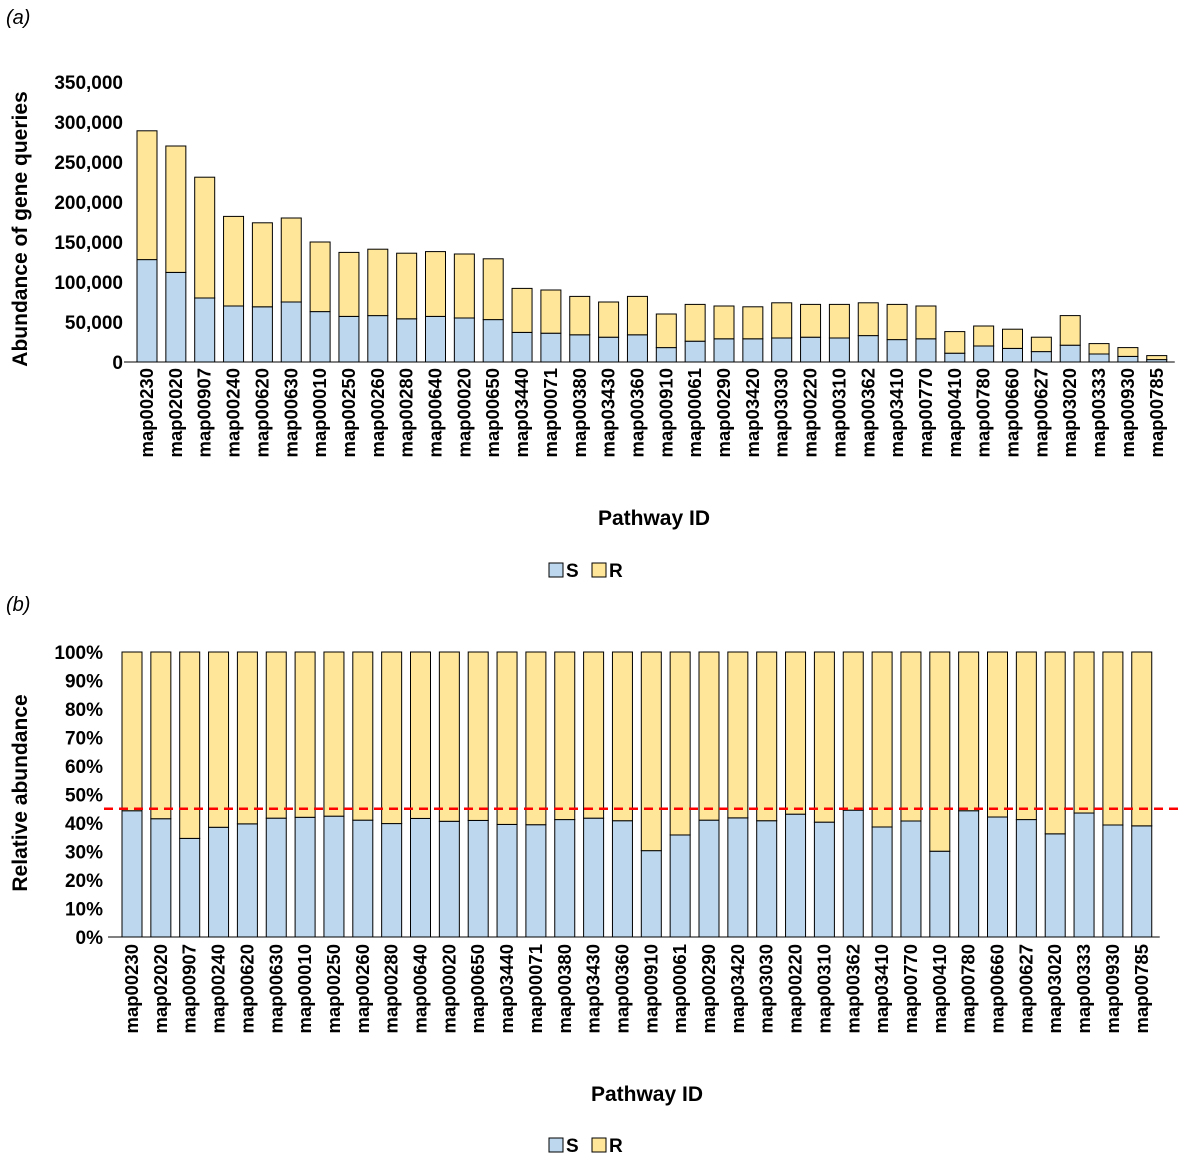  Describe the element at coordinates (694, 412) in the screenshot. I see `panel-a-x-tick-label: map00061` at that location.